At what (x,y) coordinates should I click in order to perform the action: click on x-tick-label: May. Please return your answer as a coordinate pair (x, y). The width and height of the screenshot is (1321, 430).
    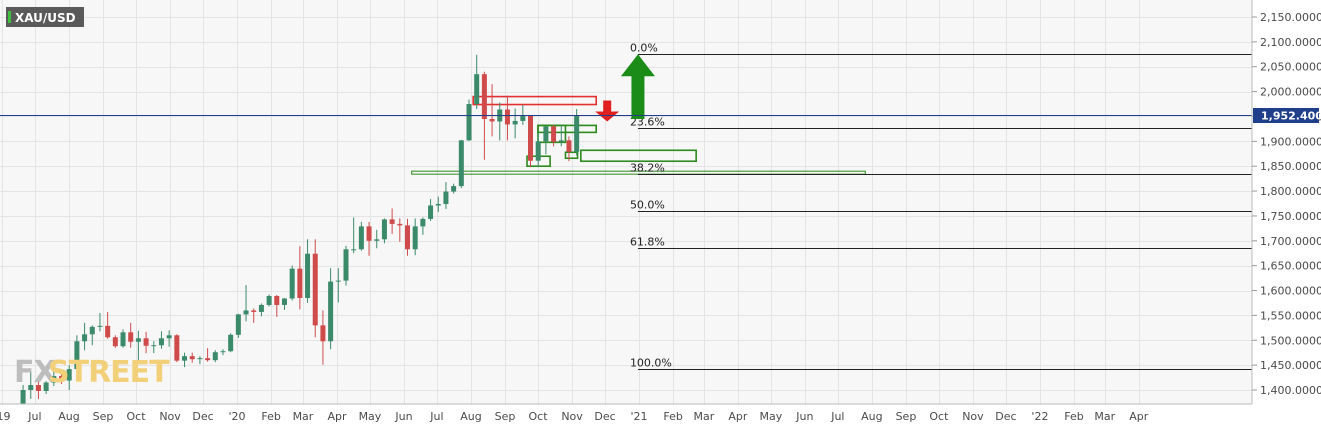
    Looking at the image, I should click on (770, 416).